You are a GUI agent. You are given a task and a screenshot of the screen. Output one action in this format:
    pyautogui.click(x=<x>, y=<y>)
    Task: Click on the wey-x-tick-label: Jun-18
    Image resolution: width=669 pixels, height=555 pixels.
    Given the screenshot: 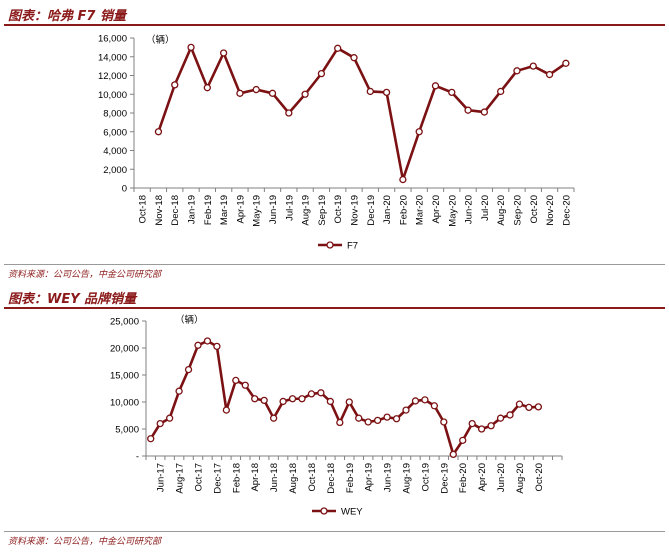 What is the action you would take?
    pyautogui.click(x=274, y=477)
    